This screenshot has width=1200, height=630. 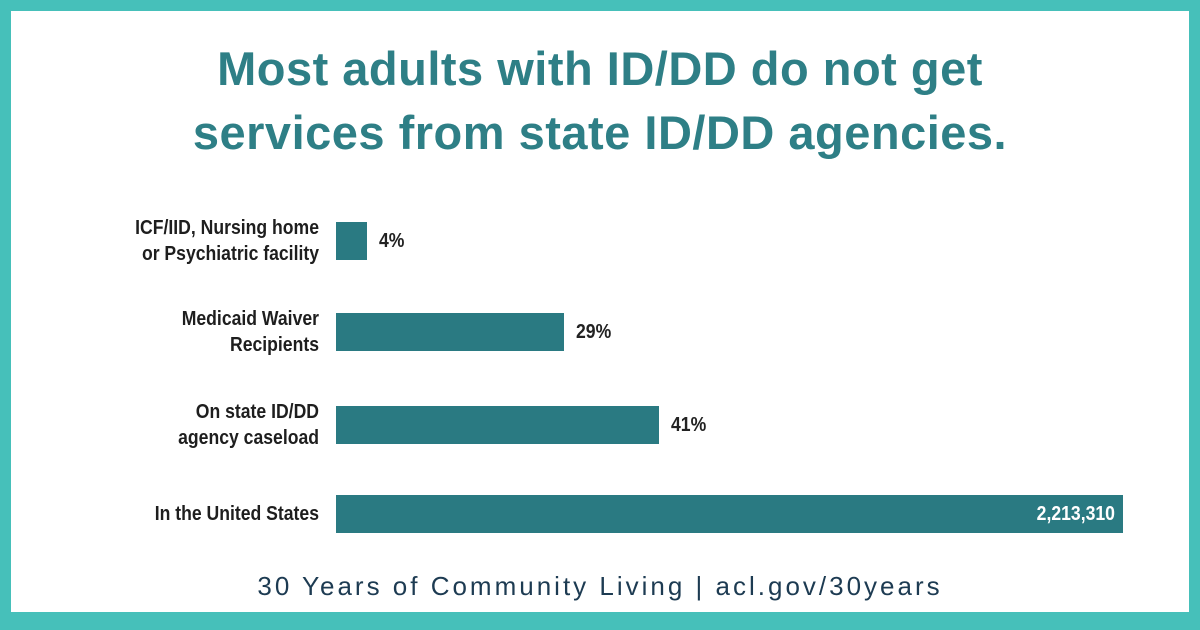 What do you see at coordinates (236, 514) in the screenshot?
I see `category-label: In the United States` at bounding box center [236, 514].